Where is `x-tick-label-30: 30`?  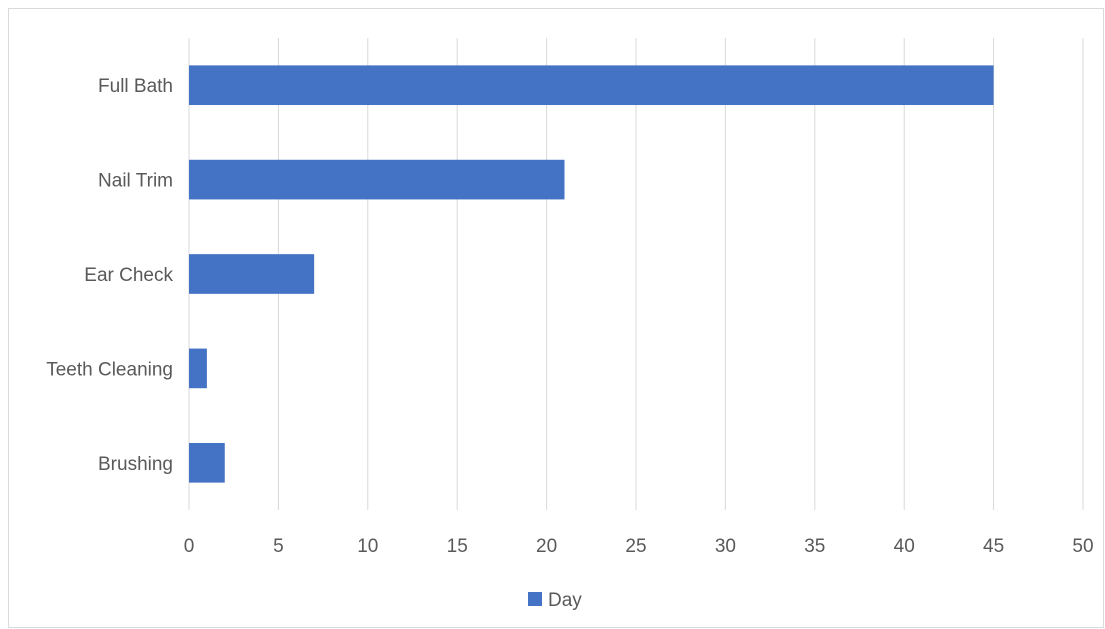 x-tick-label-30: 30 is located at coordinates (725, 546).